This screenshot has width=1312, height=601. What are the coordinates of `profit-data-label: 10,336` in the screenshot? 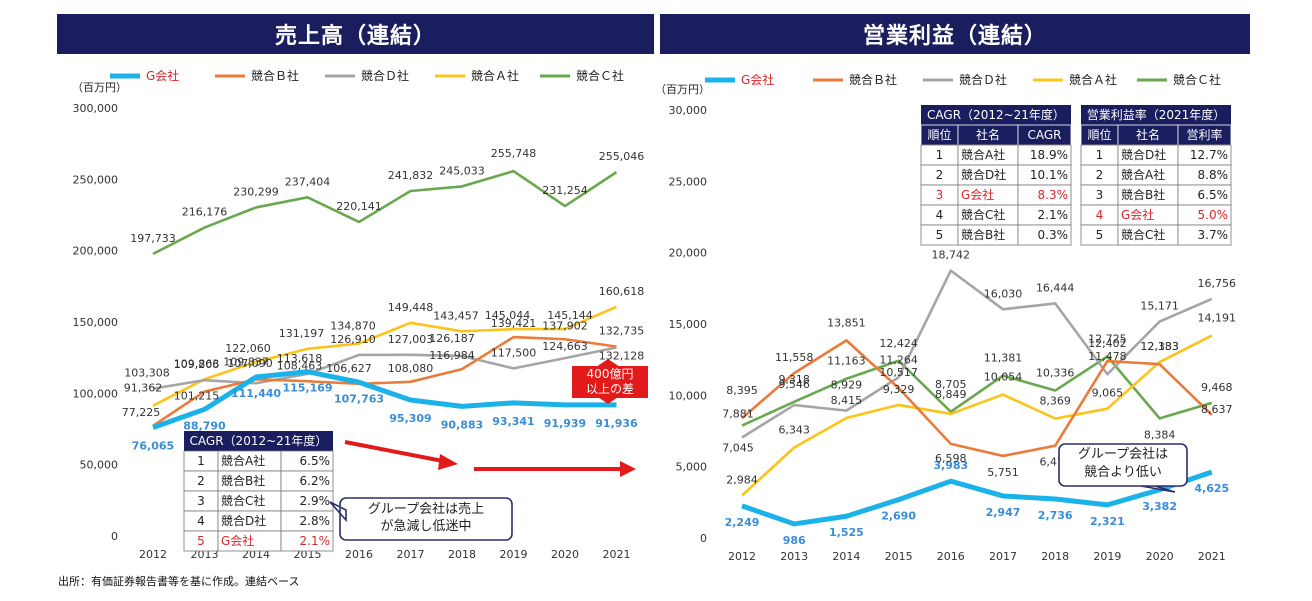 It's located at (1055, 373).